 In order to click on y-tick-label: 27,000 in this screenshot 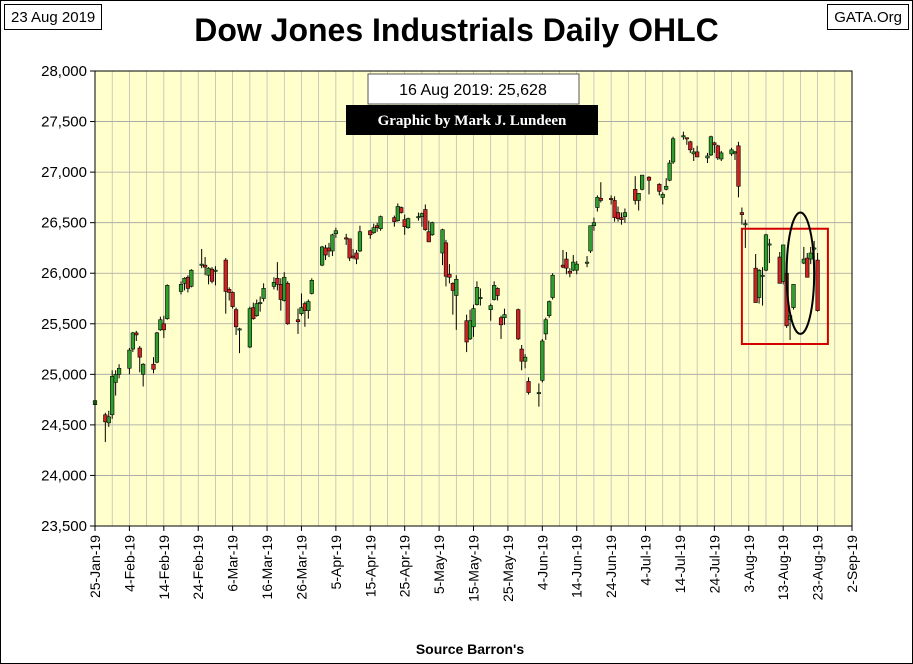, I will do `click(64, 172)`.